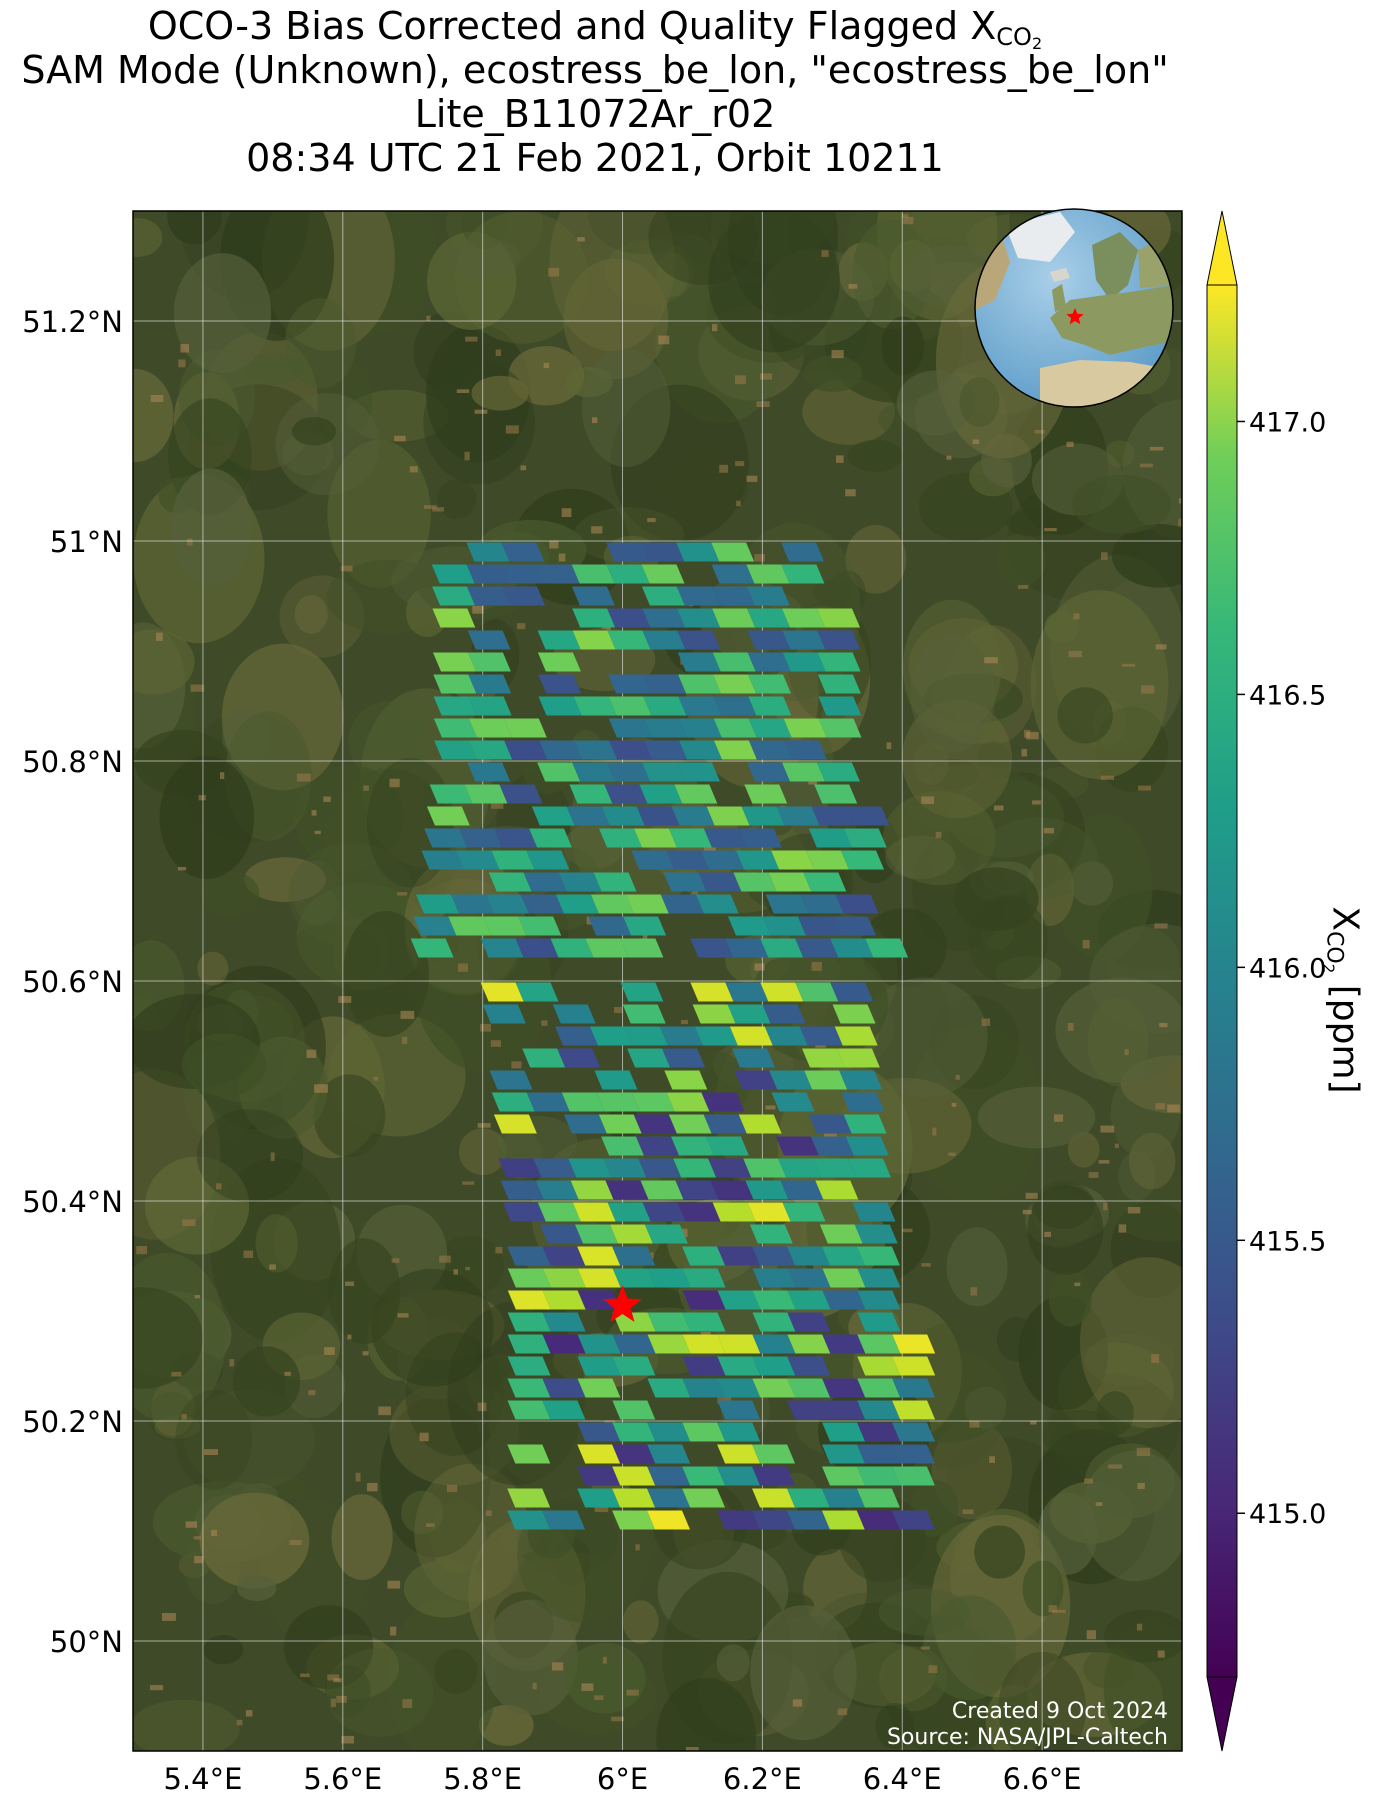 This screenshot has height=1801, width=1400. I want to click on lon-tick-label: 5.4°E, so click(202, 1779).